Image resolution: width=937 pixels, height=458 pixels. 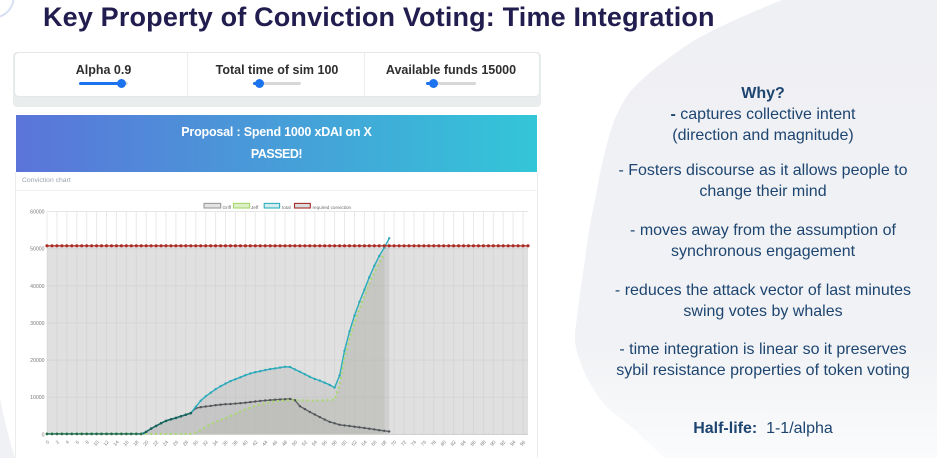 I want to click on svg-text: 10, so click(x=97, y=443).